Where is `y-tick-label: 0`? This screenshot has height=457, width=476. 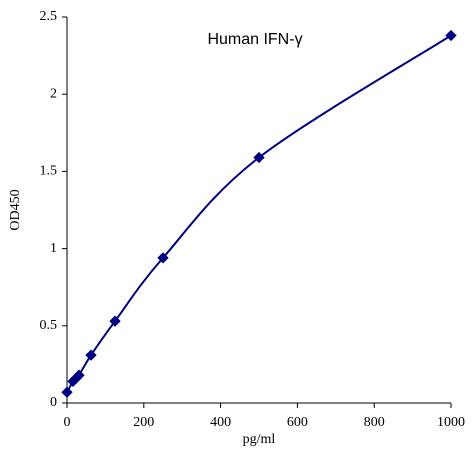 y-tick-label: 0 is located at coordinates (53, 402).